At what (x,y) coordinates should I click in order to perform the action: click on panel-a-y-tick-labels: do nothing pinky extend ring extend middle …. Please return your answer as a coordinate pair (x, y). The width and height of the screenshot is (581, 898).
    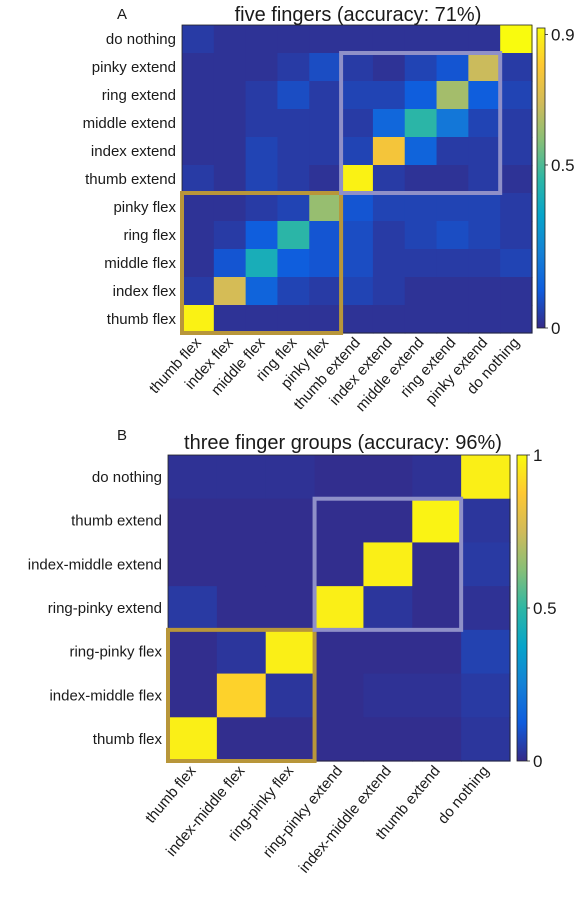
    Looking at the image, I should click on (130, 179).